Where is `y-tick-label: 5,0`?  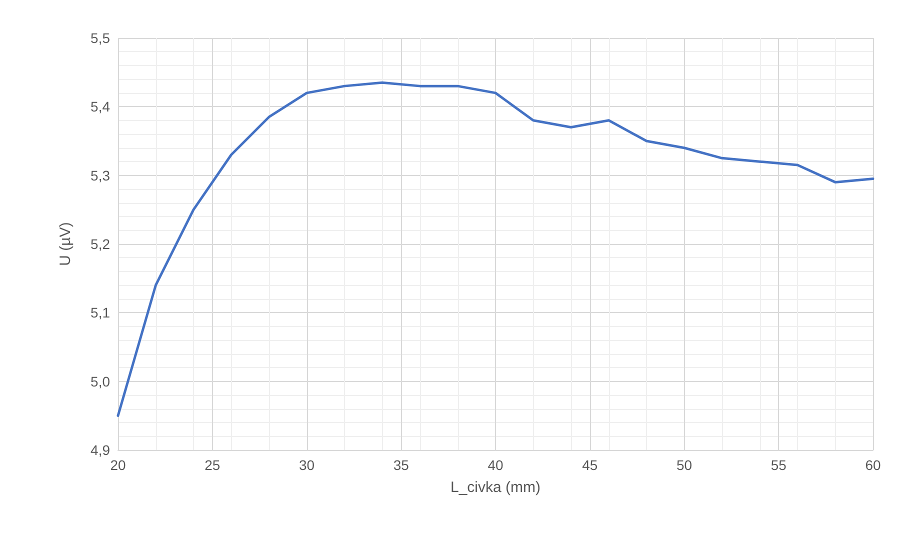
y-tick-label: 5,0 is located at coordinates (100, 381).